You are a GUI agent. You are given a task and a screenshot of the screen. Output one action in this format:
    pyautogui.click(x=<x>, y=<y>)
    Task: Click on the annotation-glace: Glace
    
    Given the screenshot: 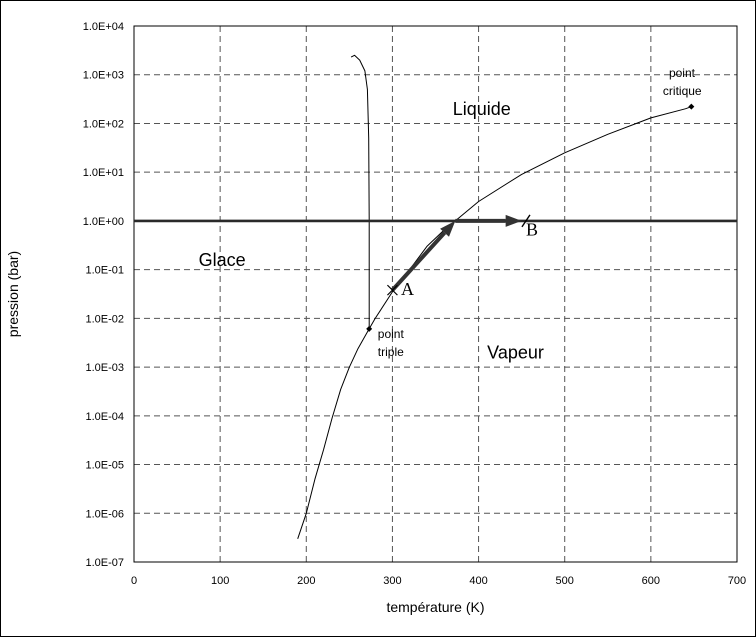 What is the action you would take?
    pyautogui.click(x=222, y=260)
    